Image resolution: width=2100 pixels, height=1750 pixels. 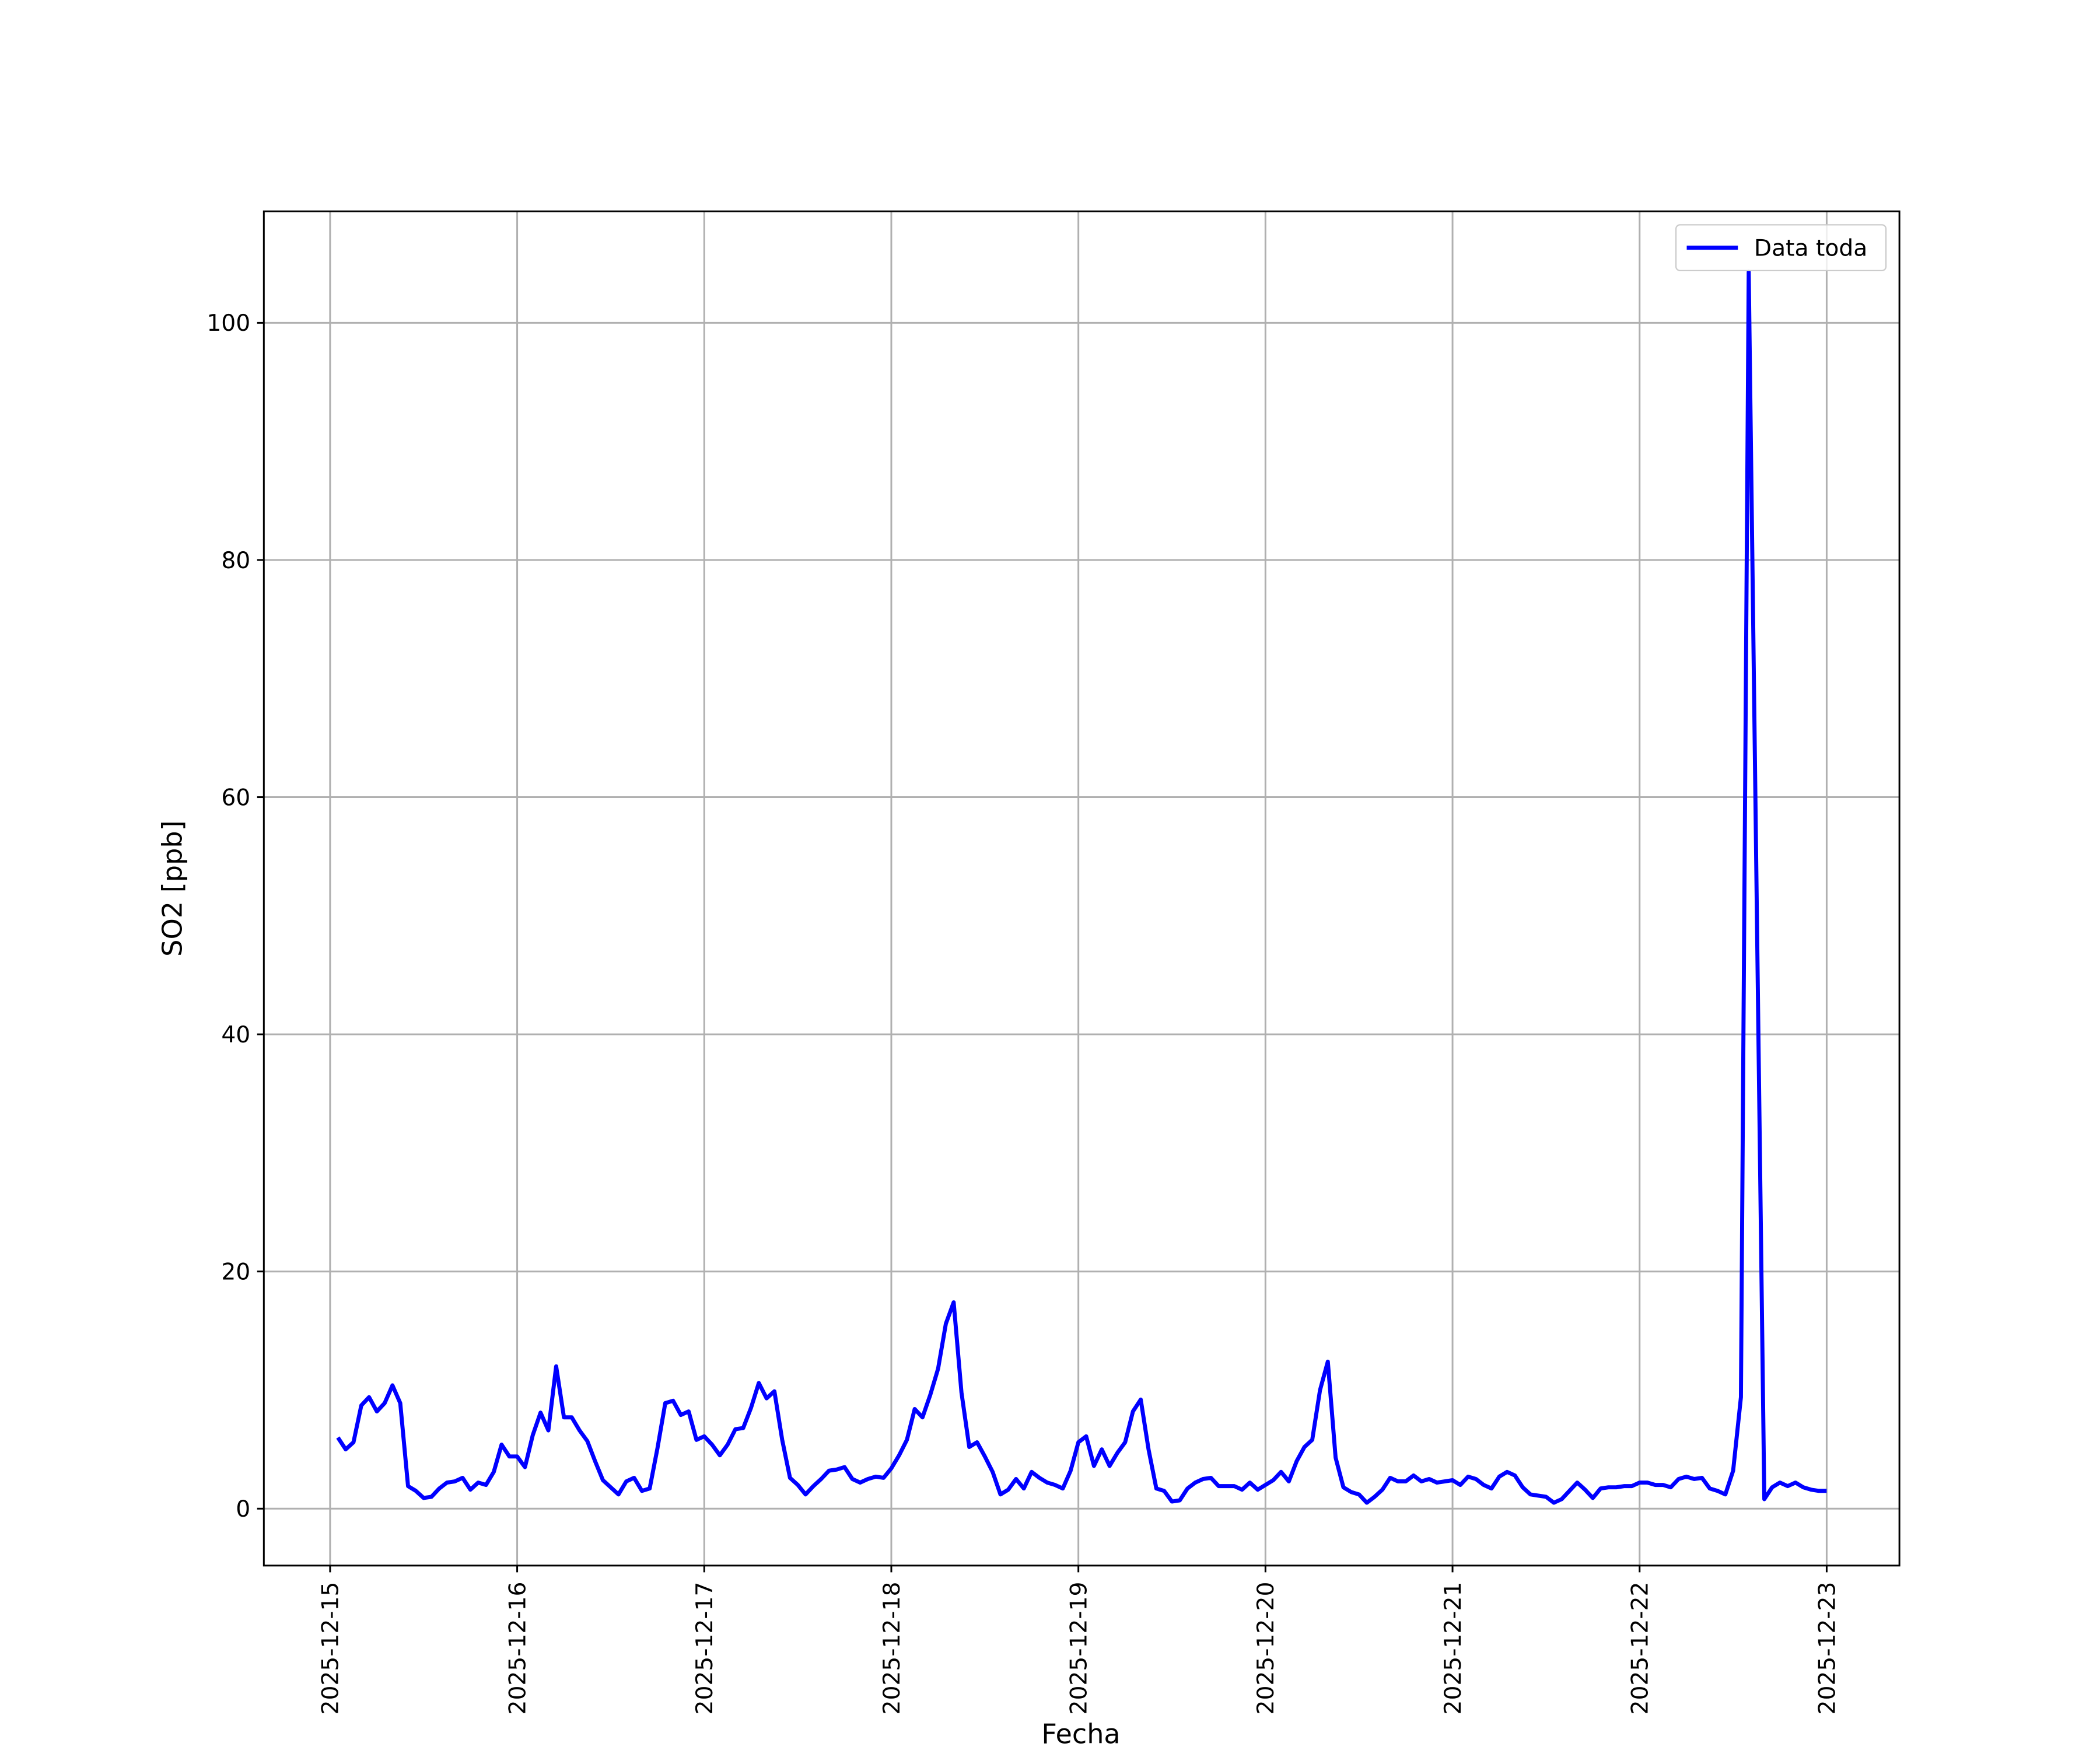 What do you see at coordinates (235, 1272) in the screenshot?
I see `y-tick-label: 20` at bounding box center [235, 1272].